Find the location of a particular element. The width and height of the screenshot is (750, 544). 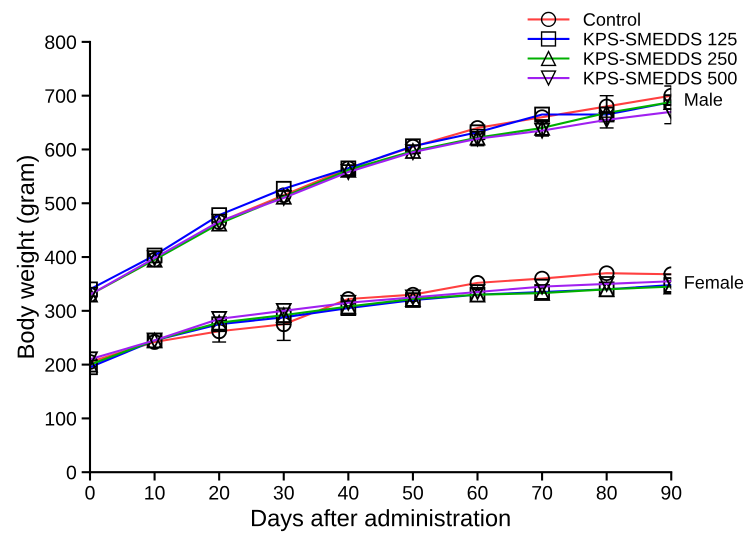

x-tick-label: 80 is located at coordinates (606, 493).